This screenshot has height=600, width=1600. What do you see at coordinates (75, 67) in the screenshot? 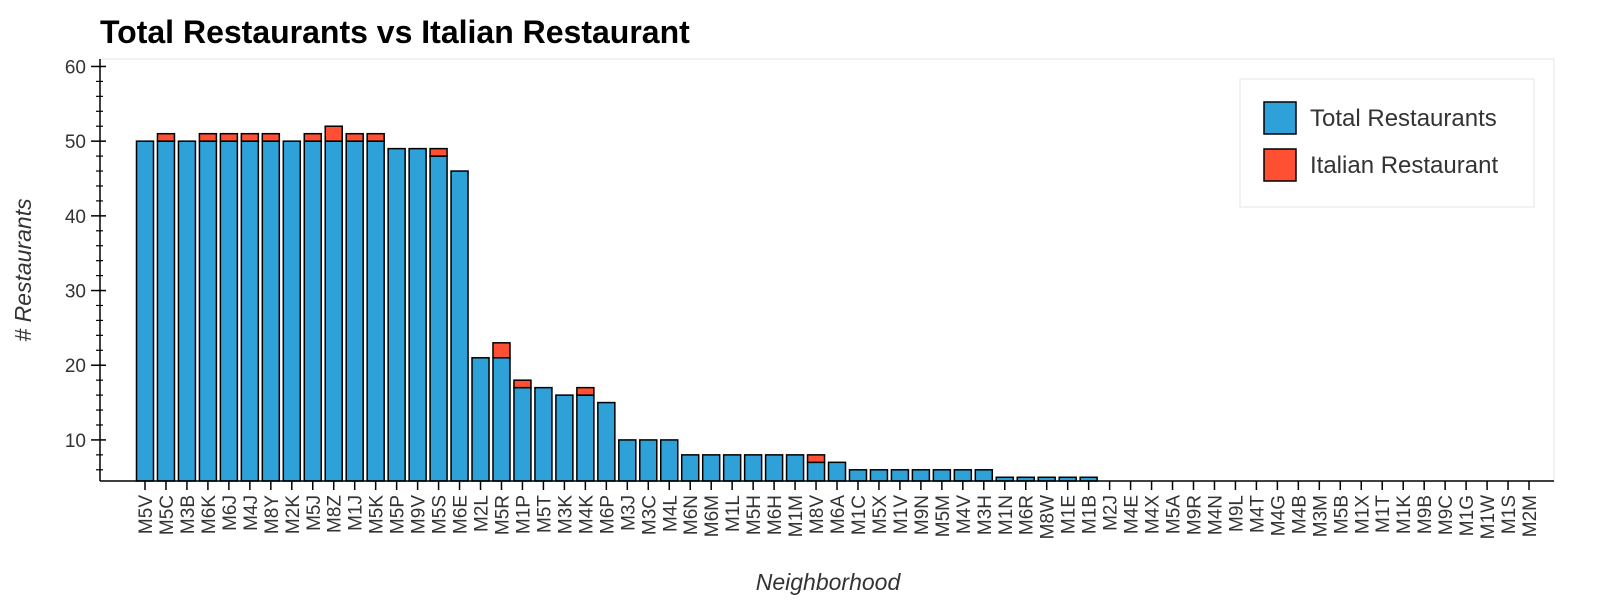
I see `y-tick-label-60: 60` at bounding box center [75, 67].